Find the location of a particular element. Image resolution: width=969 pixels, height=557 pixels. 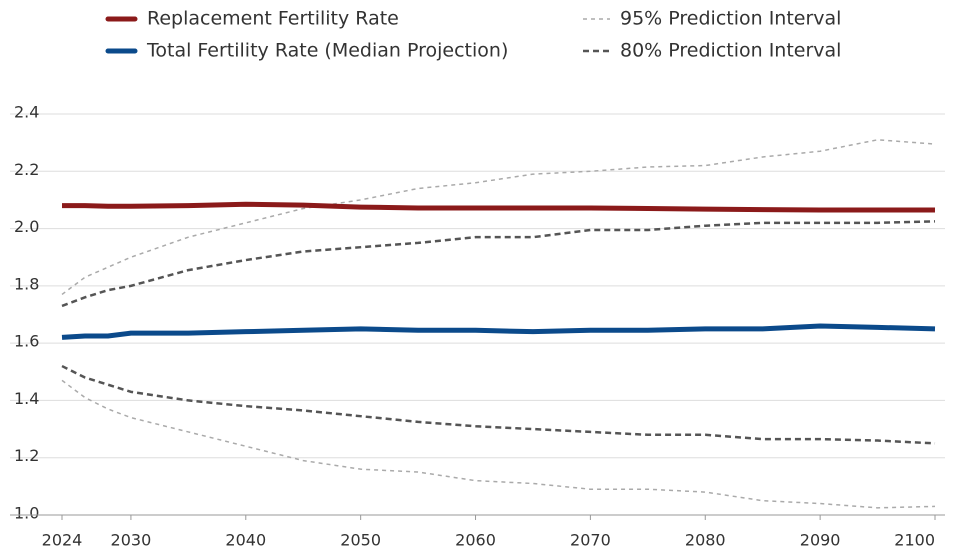

x-tick-label: 2030 is located at coordinates (131, 540).